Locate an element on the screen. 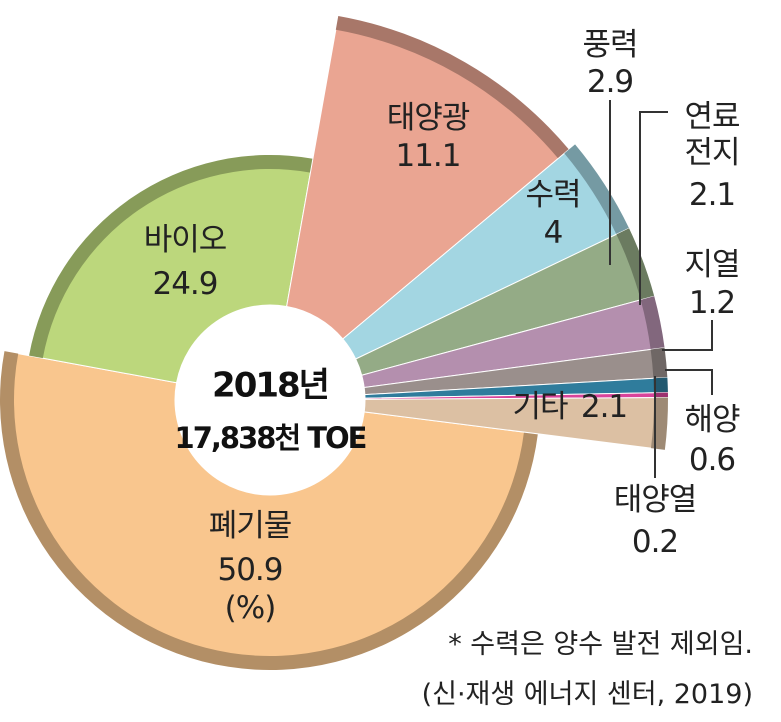 Image resolution: width=781 pixels, height=722 pixels. value-label: 0.6 is located at coordinates (712, 460).